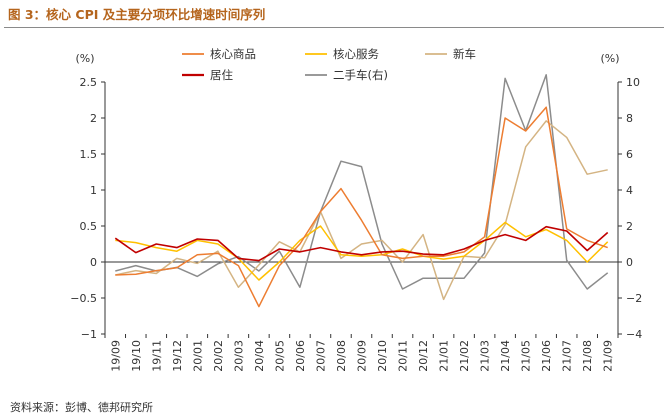 Image resolution: width=668 pixels, height=417 pixels. Describe the element at coordinates (115, 356) in the screenshot. I see `x-axis-tick-label: 19/09` at that location.